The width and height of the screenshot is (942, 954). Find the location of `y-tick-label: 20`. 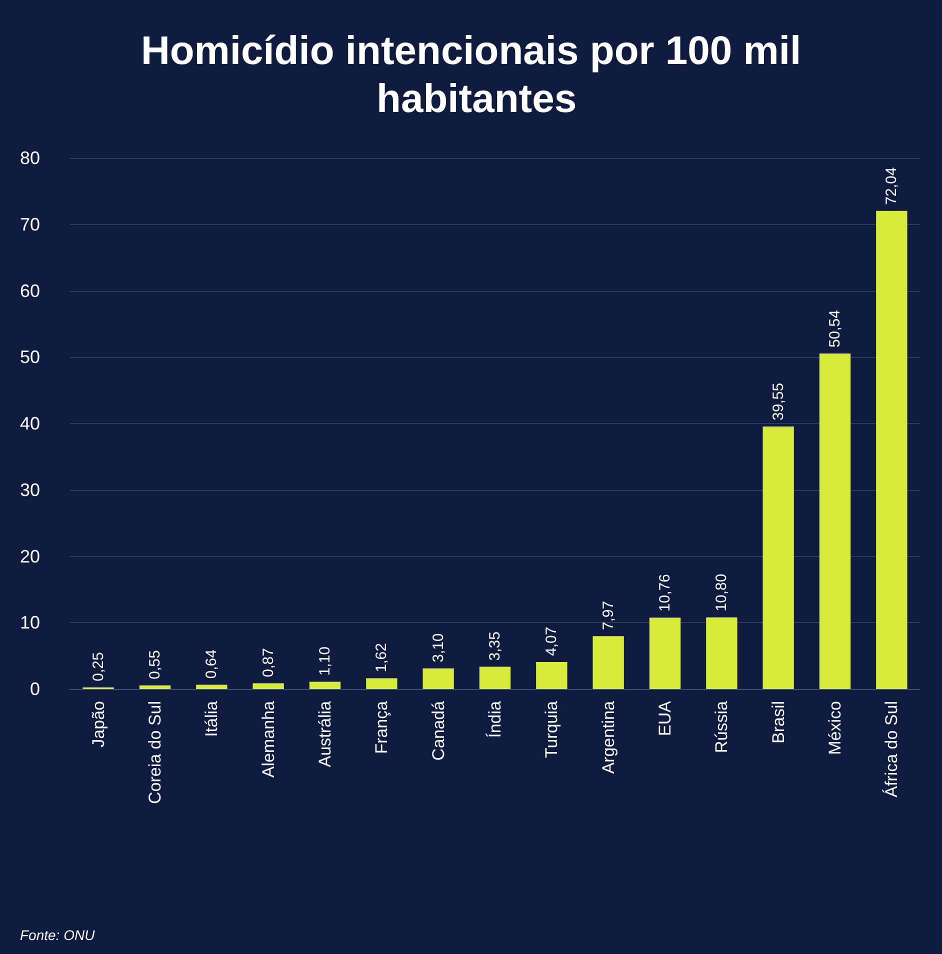

y-tick-label: 20 is located at coordinates (30, 556).